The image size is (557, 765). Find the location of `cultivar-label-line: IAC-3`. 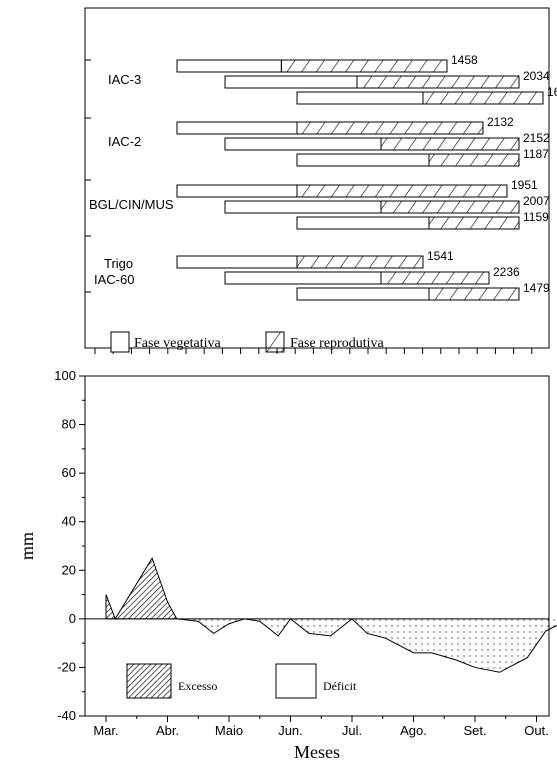

cultivar-label-line: IAC-3 is located at coordinates (124, 79).